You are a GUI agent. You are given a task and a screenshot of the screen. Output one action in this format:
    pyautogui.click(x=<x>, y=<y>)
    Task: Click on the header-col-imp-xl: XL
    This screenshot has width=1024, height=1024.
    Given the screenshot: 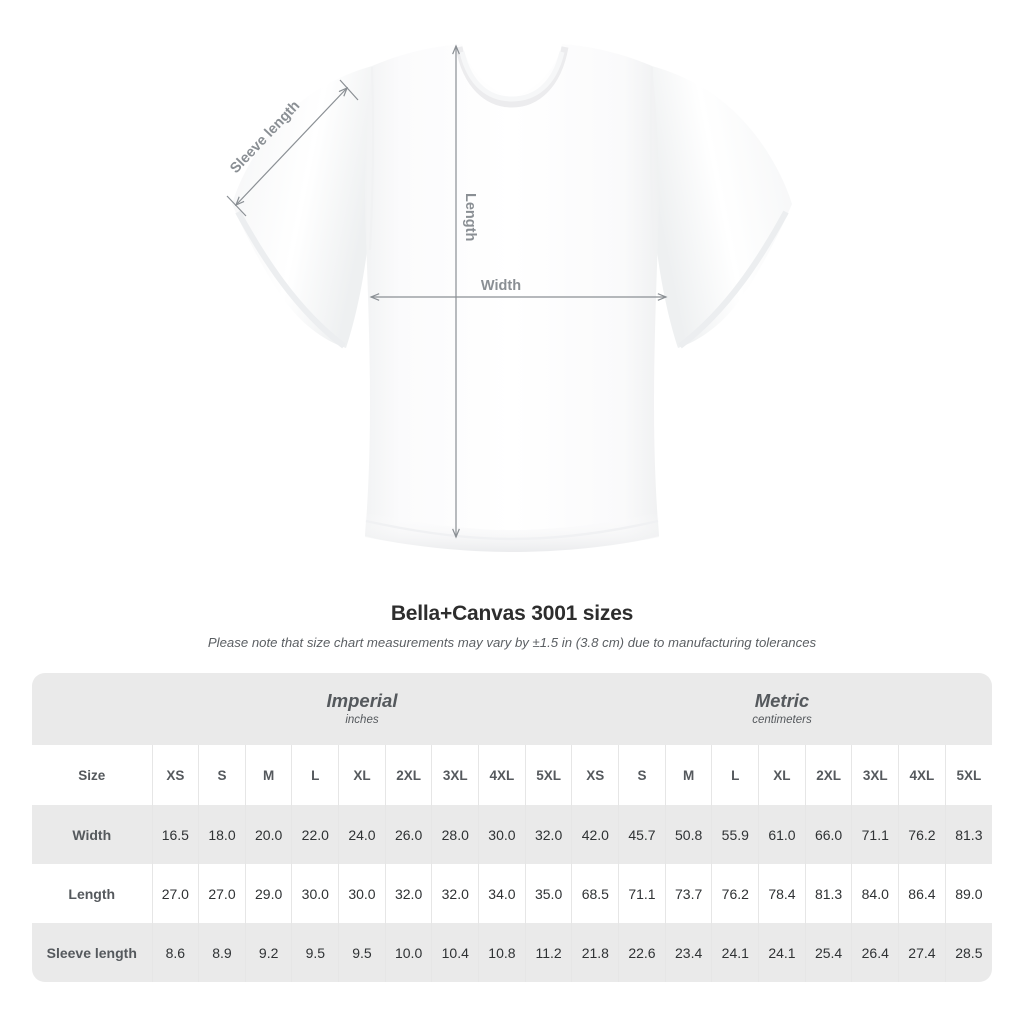 What is the action you would take?
    pyautogui.click(x=362, y=775)
    